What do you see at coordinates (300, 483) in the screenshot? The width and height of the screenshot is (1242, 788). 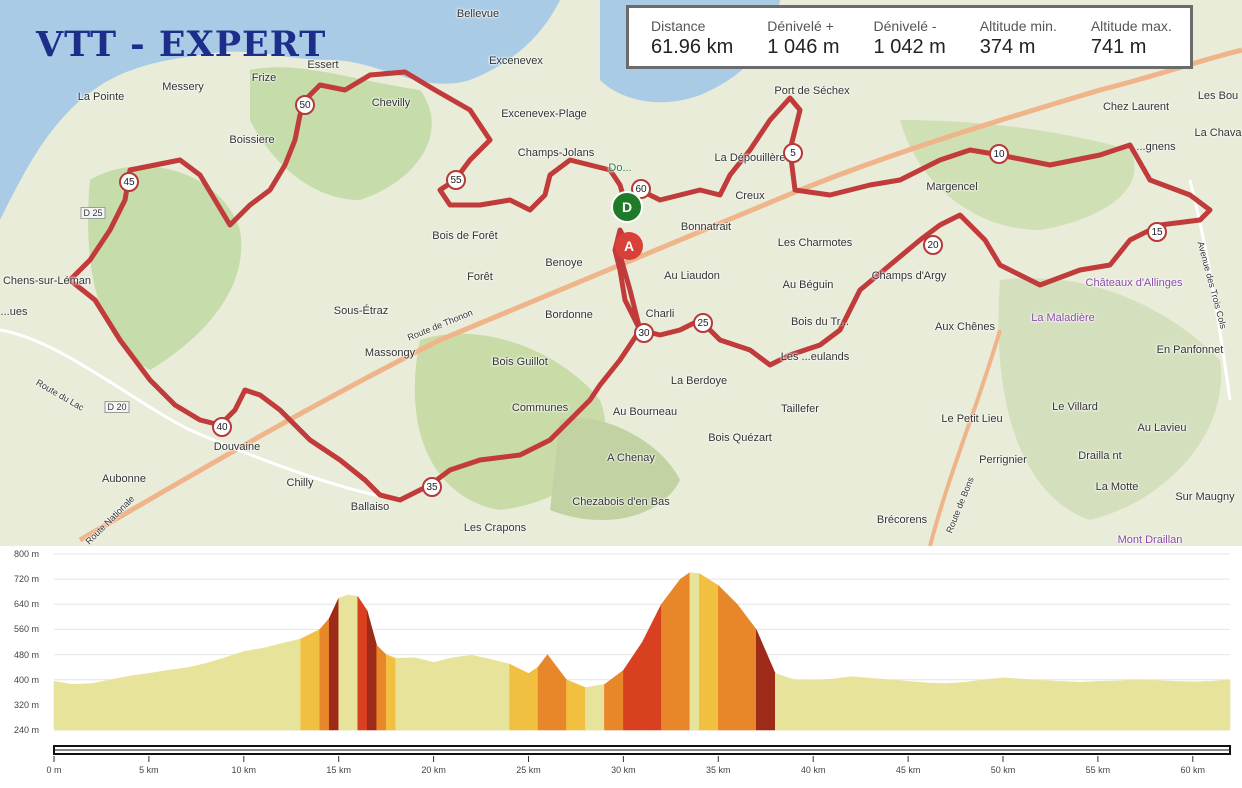 I see `place-label: Chilly` at bounding box center [300, 483].